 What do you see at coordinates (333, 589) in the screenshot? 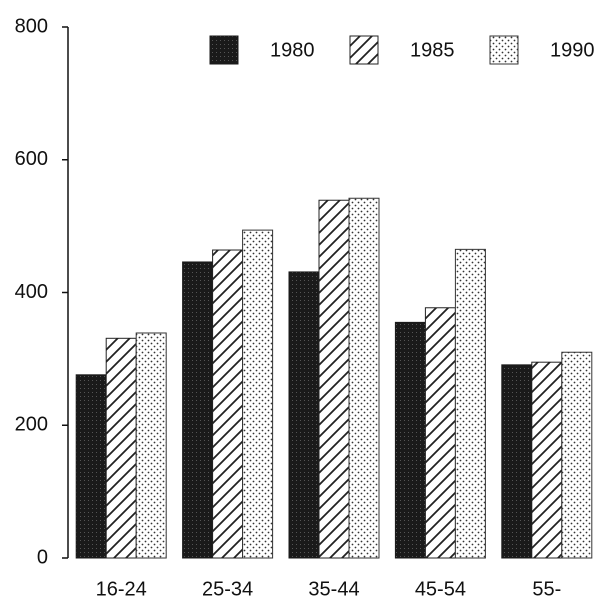
I see `x-tick-label: 35-44` at bounding box center [333, 589].